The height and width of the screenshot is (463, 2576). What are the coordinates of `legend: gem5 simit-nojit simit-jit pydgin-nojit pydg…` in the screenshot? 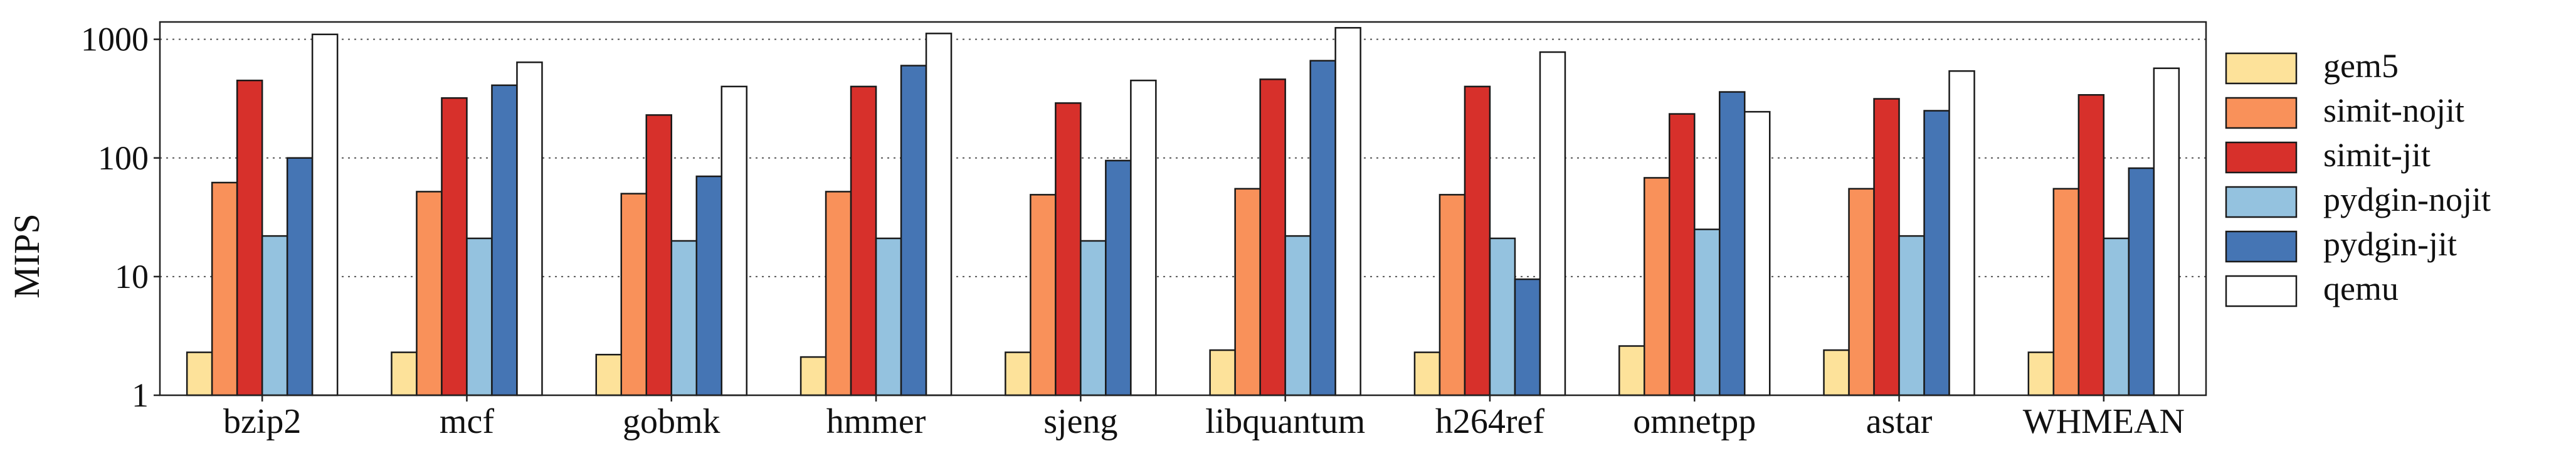 It's located at (2358, 177).